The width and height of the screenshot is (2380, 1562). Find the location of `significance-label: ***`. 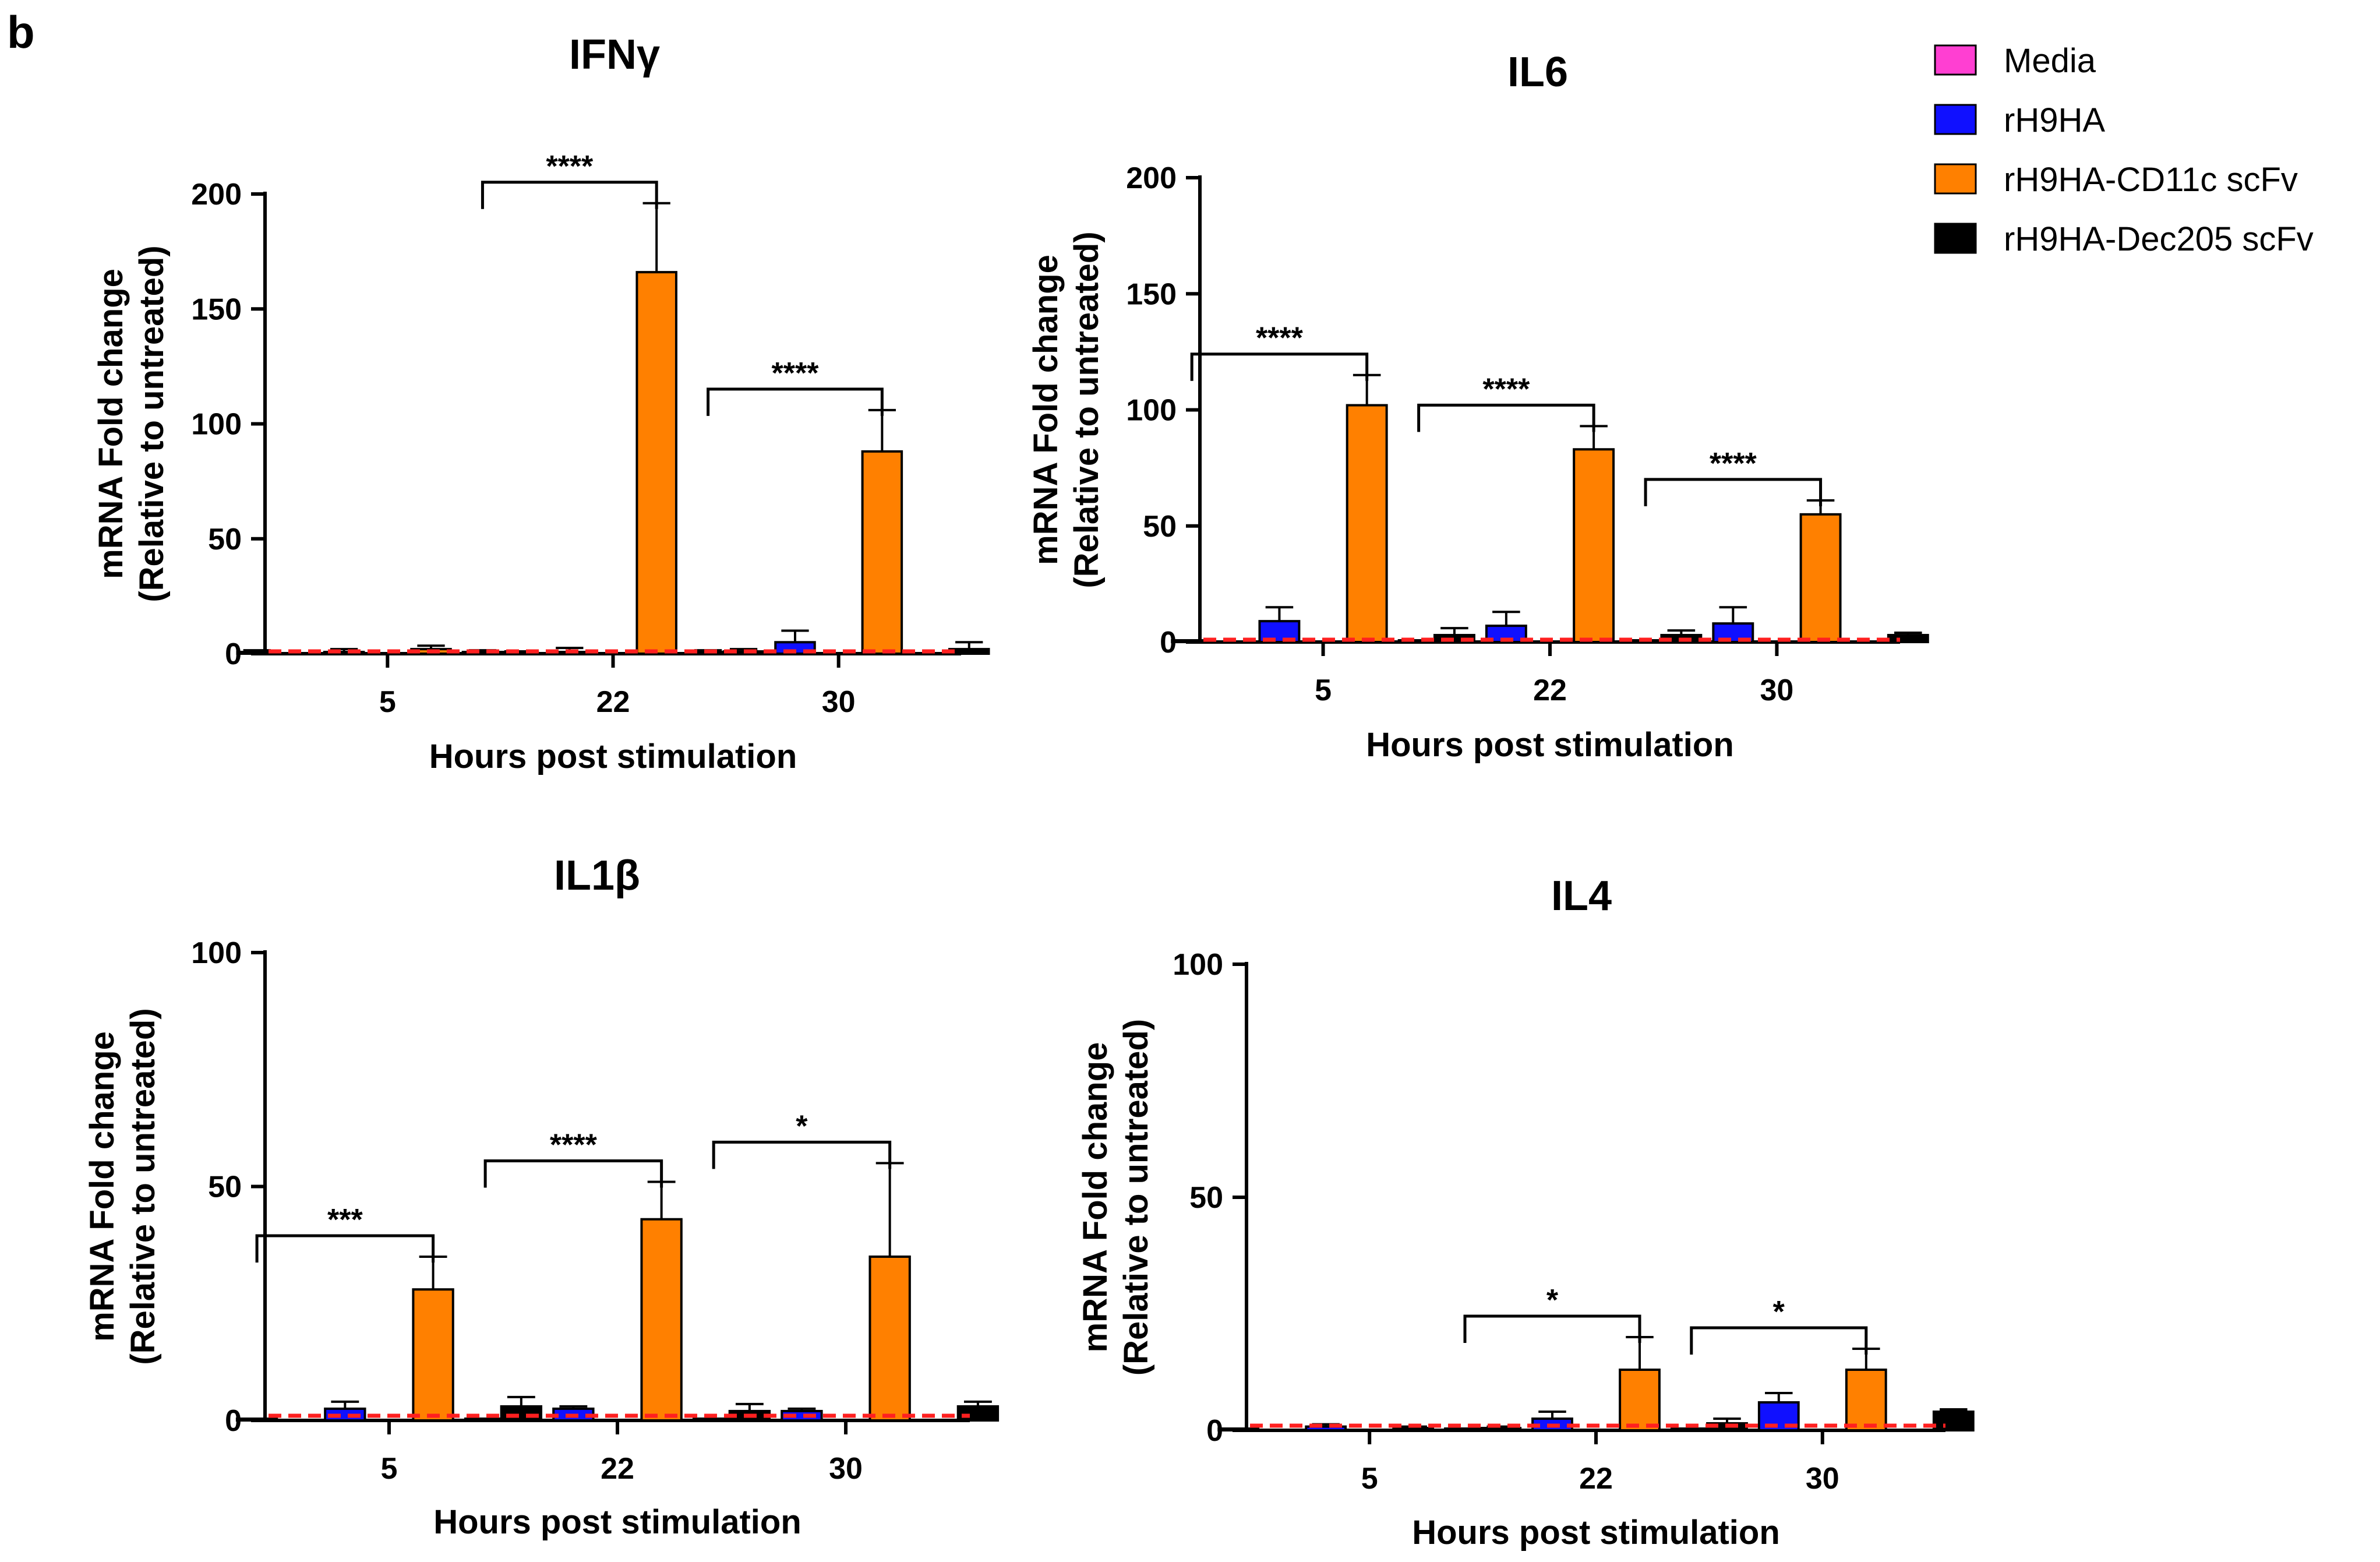

significance-label: *** is located at coordinates (345, 1220).